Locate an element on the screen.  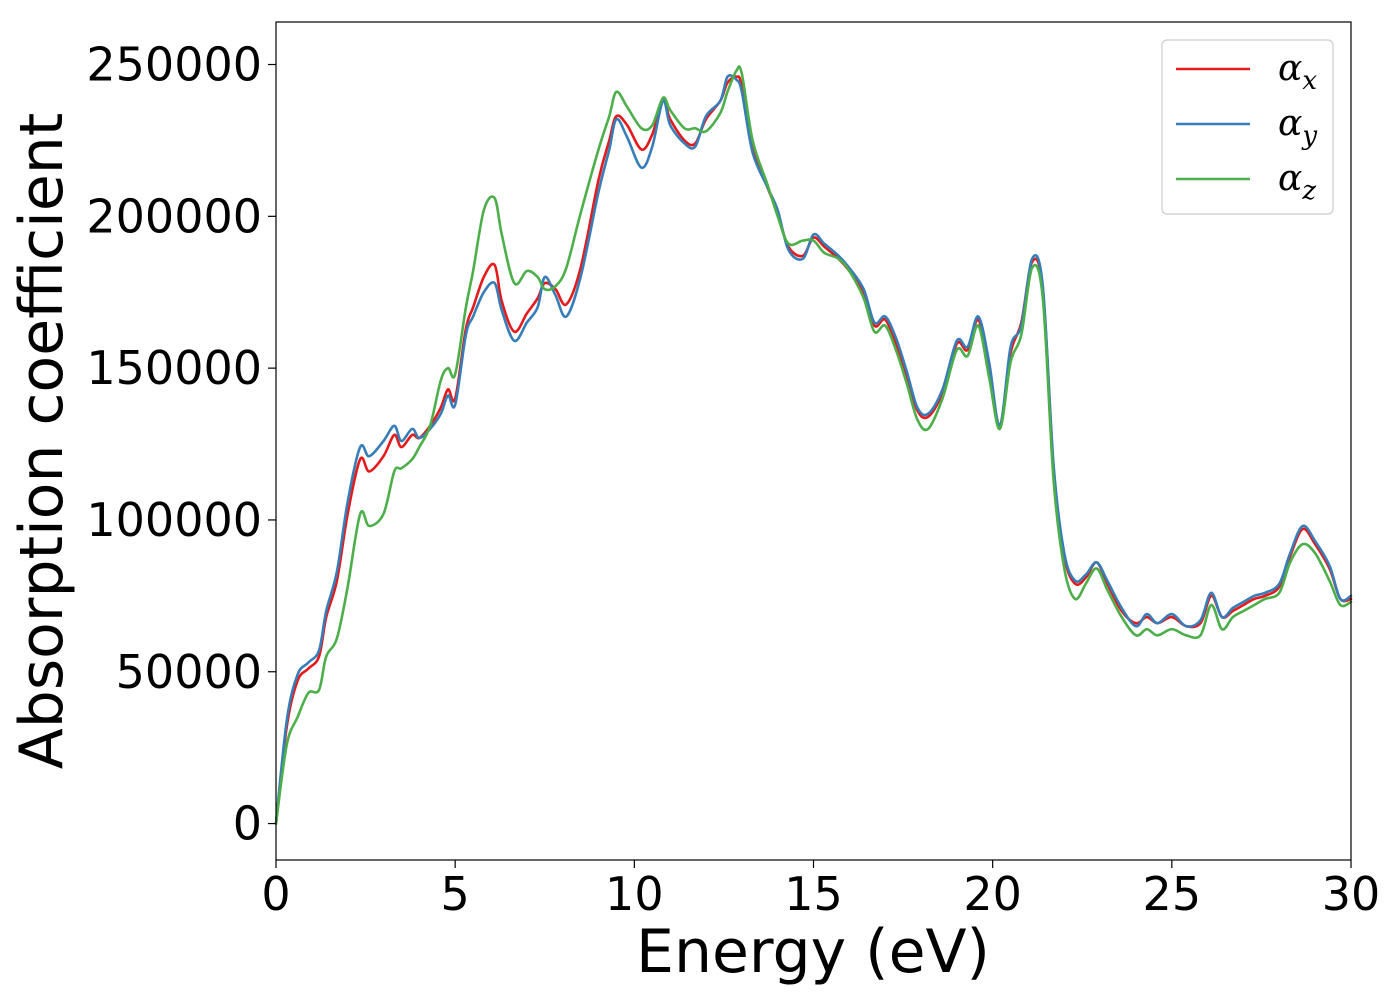
legend-label-y: αy is located at coordinates (1297, 127).